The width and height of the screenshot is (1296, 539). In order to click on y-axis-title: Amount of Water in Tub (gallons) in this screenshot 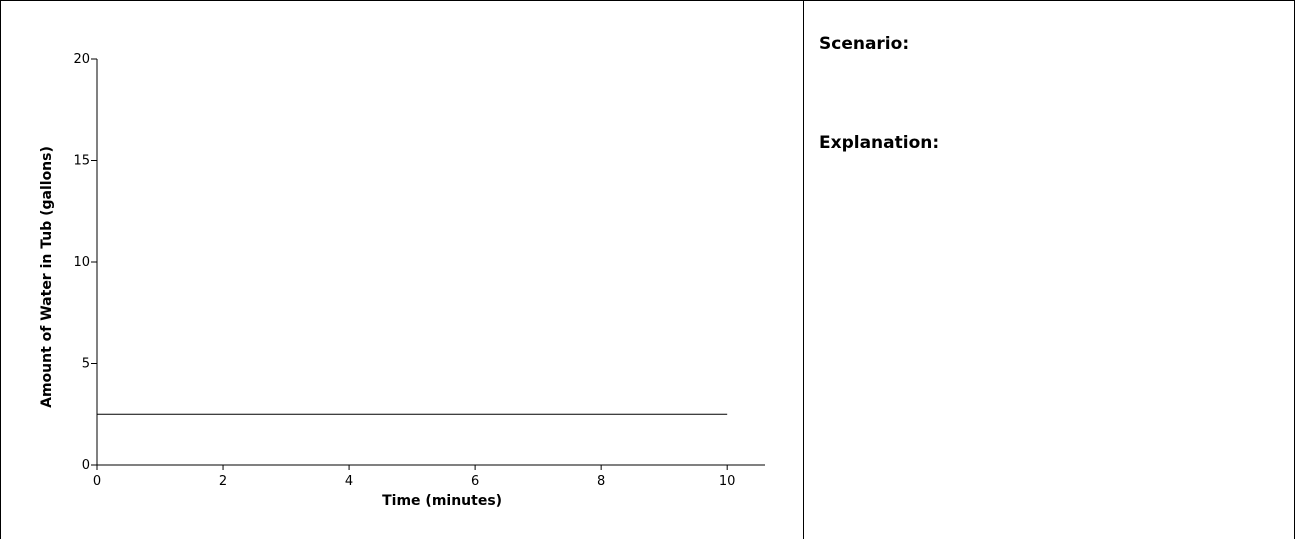, I will do `click(47, 277)`.